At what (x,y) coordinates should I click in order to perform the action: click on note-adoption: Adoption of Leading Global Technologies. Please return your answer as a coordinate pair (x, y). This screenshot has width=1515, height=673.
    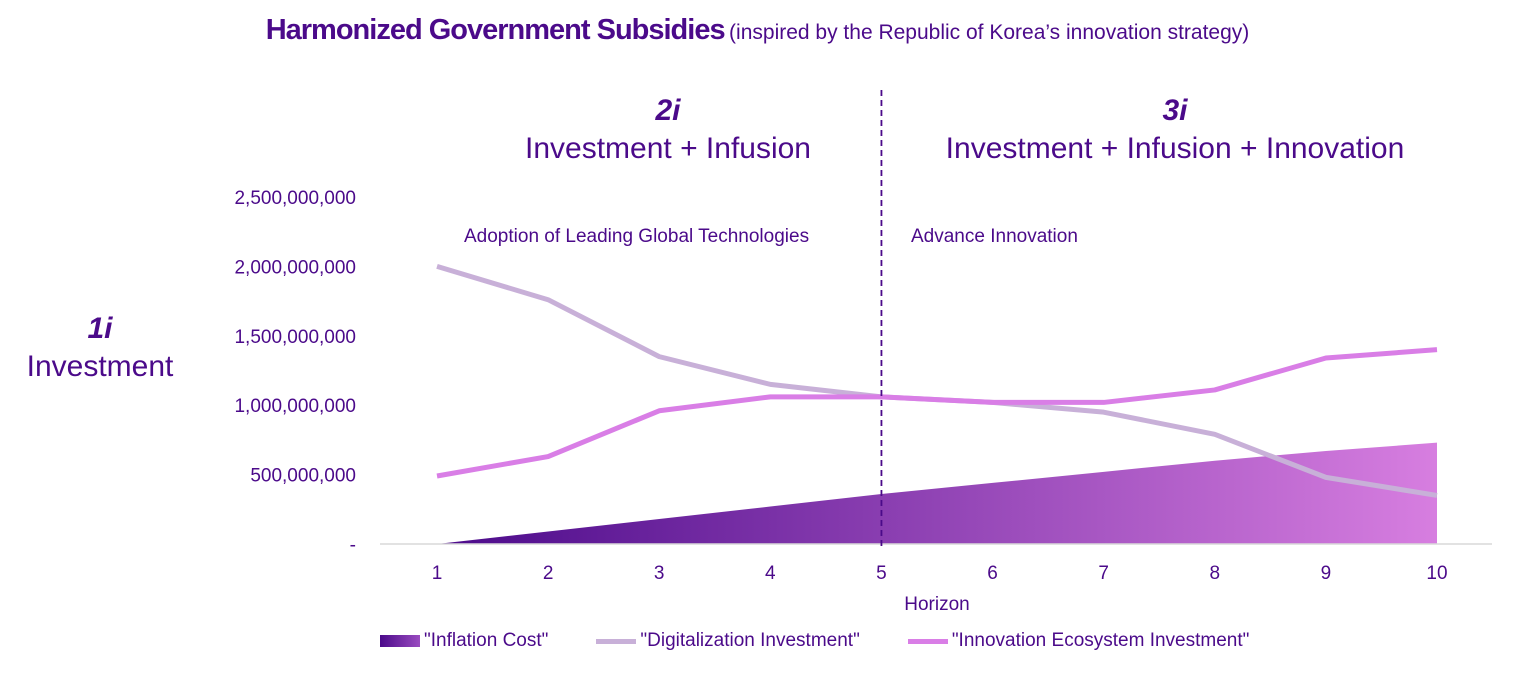
    Looking at the image, I should click on (637, 236).